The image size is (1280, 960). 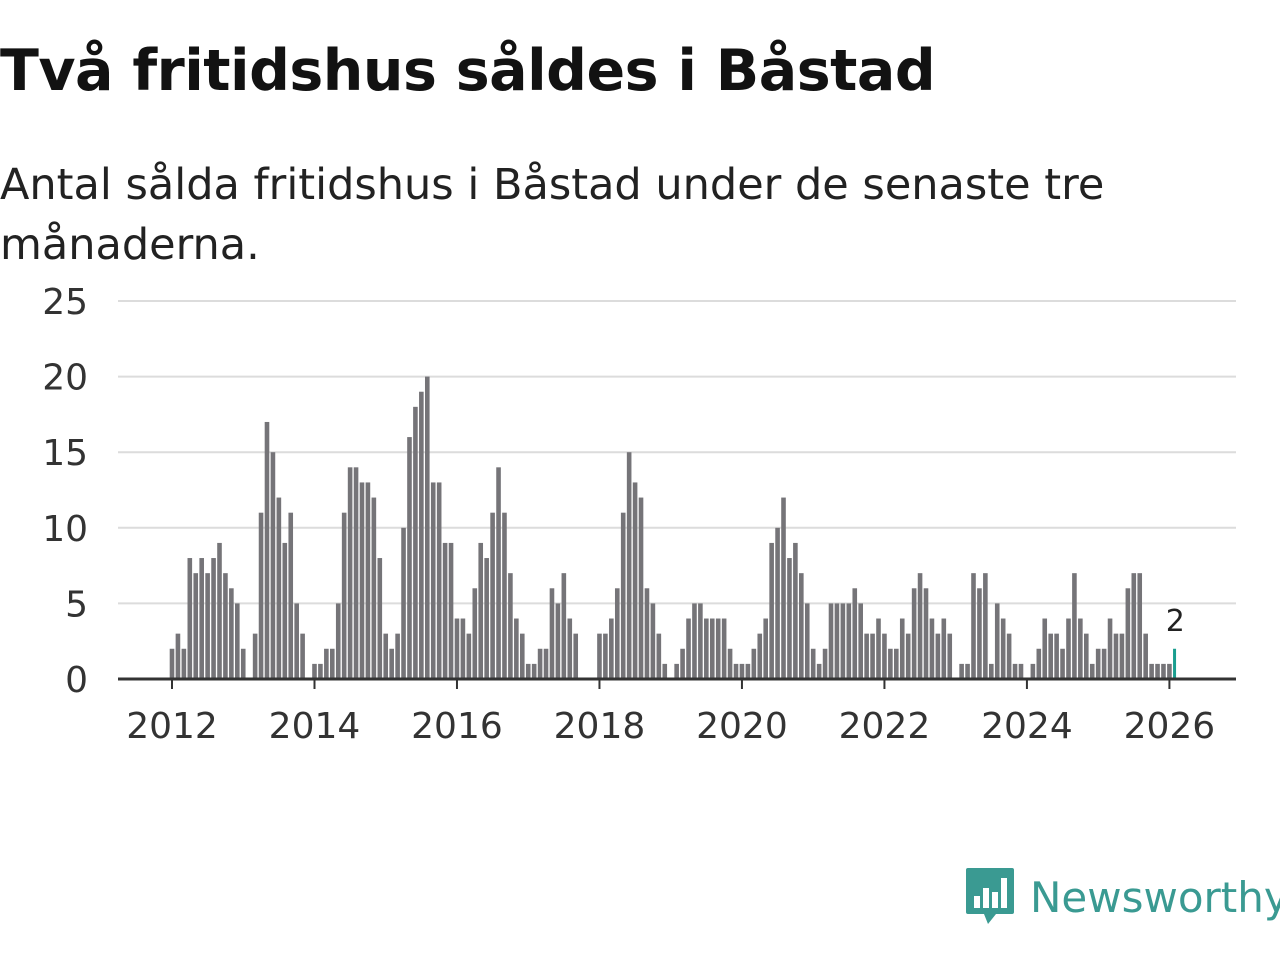 I want to click on newsworthy-logo-icon, so click(x=990, y=896).